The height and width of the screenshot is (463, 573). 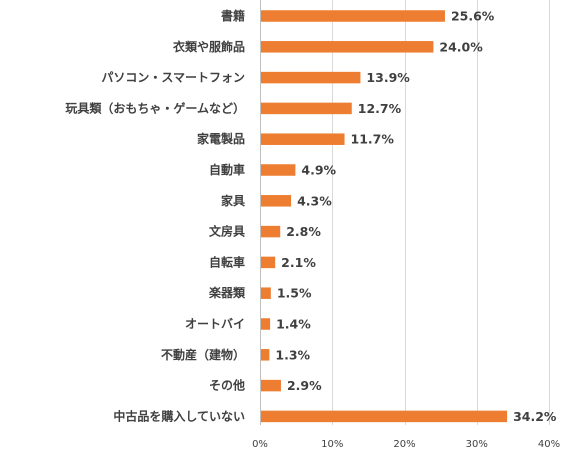 What do you see at coordinates (227, 292) in the screenshot?
I see `category-label: 楽器類` at bounding box center [227, 292].